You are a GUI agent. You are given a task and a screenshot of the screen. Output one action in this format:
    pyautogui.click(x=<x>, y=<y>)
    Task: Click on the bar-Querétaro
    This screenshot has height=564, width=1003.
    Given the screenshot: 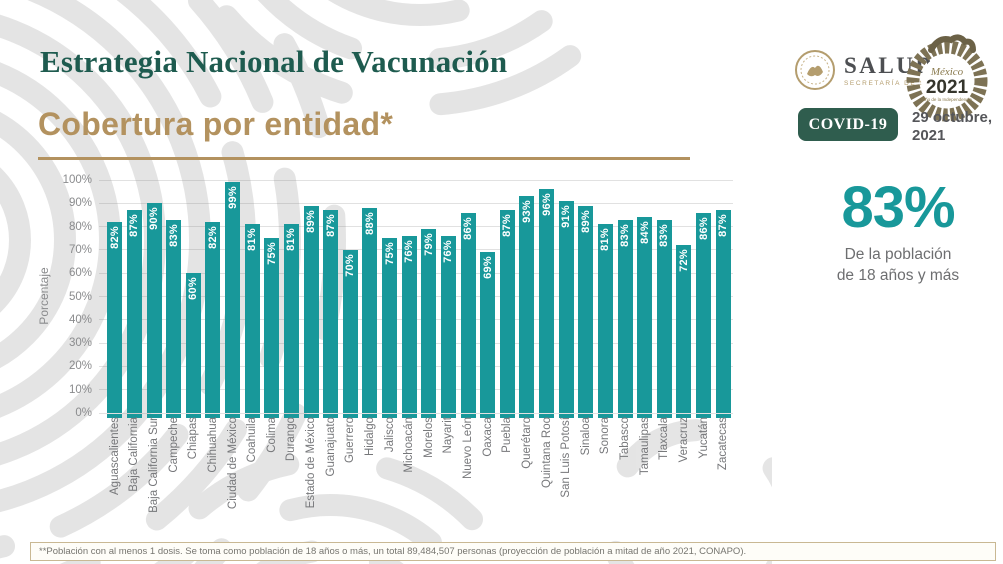 What is the action you would take?
    pyautogui.click(x=527, y=304)
    